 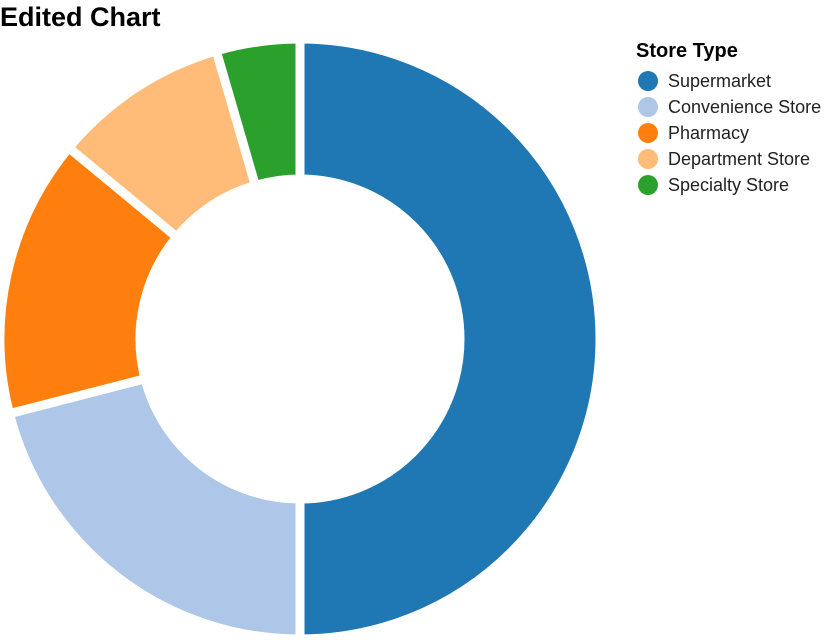 What do you see at coordinates (648, 133) in the screenshot?
I see `legend-swatch-pharmacy` at bounding box center [648, 133].